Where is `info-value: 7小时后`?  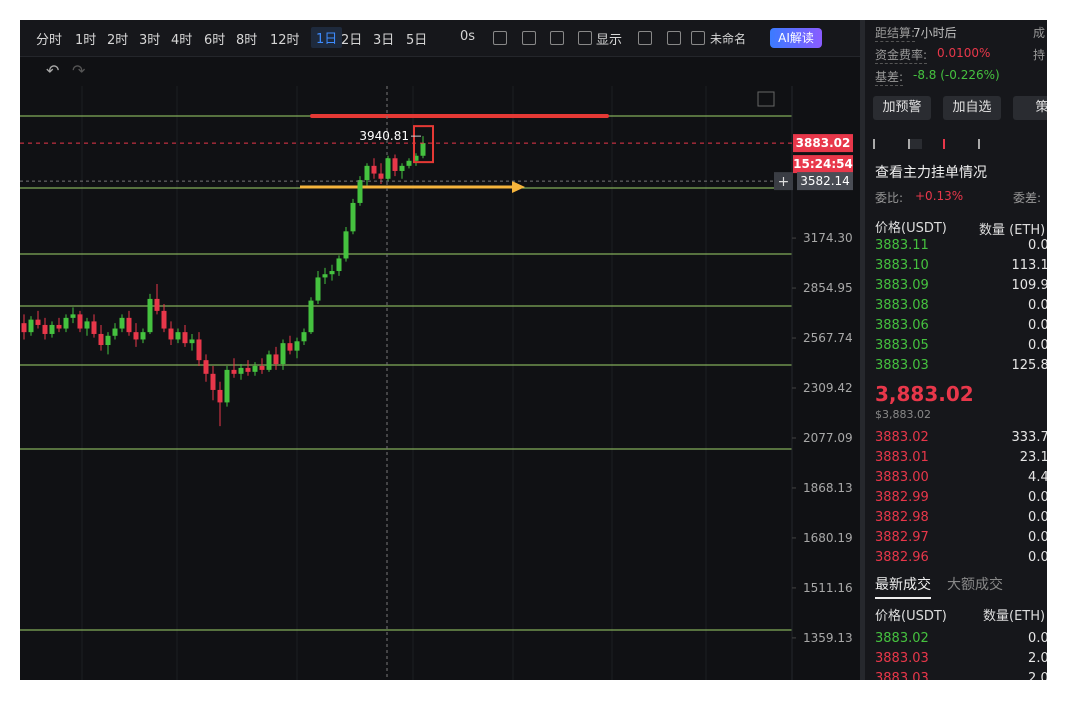
info-value: 7小时后 is located at coordinates (935, 33).